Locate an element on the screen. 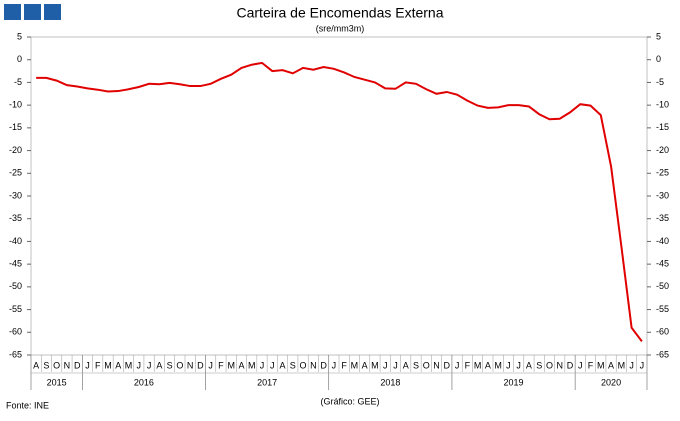 This screenshot has height=421, width=680. y-tick-label: -35 is located at coordinates (15, 218).